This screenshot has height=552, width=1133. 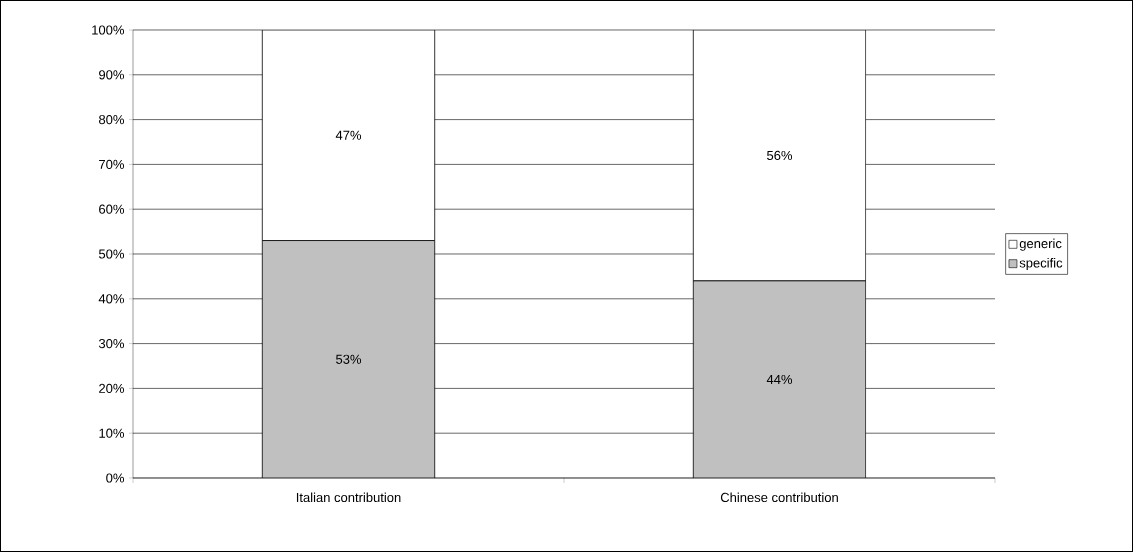 What do you see at coordinates (111, 299) in the screenshot?
I see `y-tick-label: 40%` at bounding box center [111, 299].